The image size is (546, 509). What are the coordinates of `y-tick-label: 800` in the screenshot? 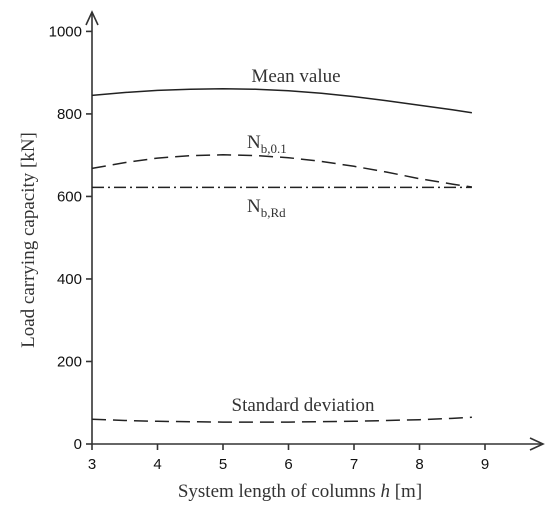 It's located at (69, 114).